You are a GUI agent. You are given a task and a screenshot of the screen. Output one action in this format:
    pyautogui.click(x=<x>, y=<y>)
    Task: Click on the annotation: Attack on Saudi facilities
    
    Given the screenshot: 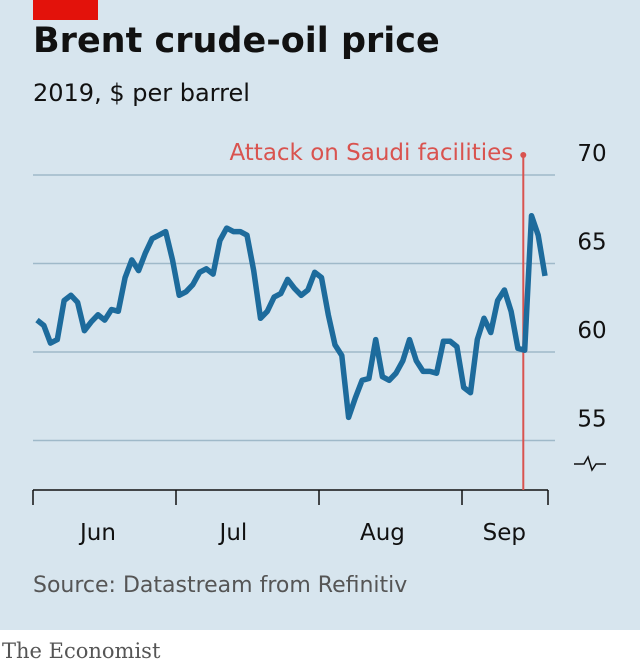 What is the action you would take?
    pyautogui.click(x=371, y=153)
    